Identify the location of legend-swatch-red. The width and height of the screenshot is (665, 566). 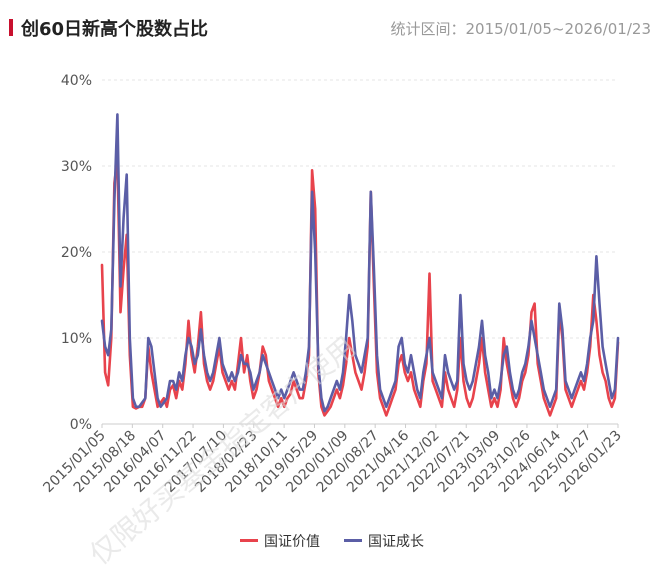
(249, 540).